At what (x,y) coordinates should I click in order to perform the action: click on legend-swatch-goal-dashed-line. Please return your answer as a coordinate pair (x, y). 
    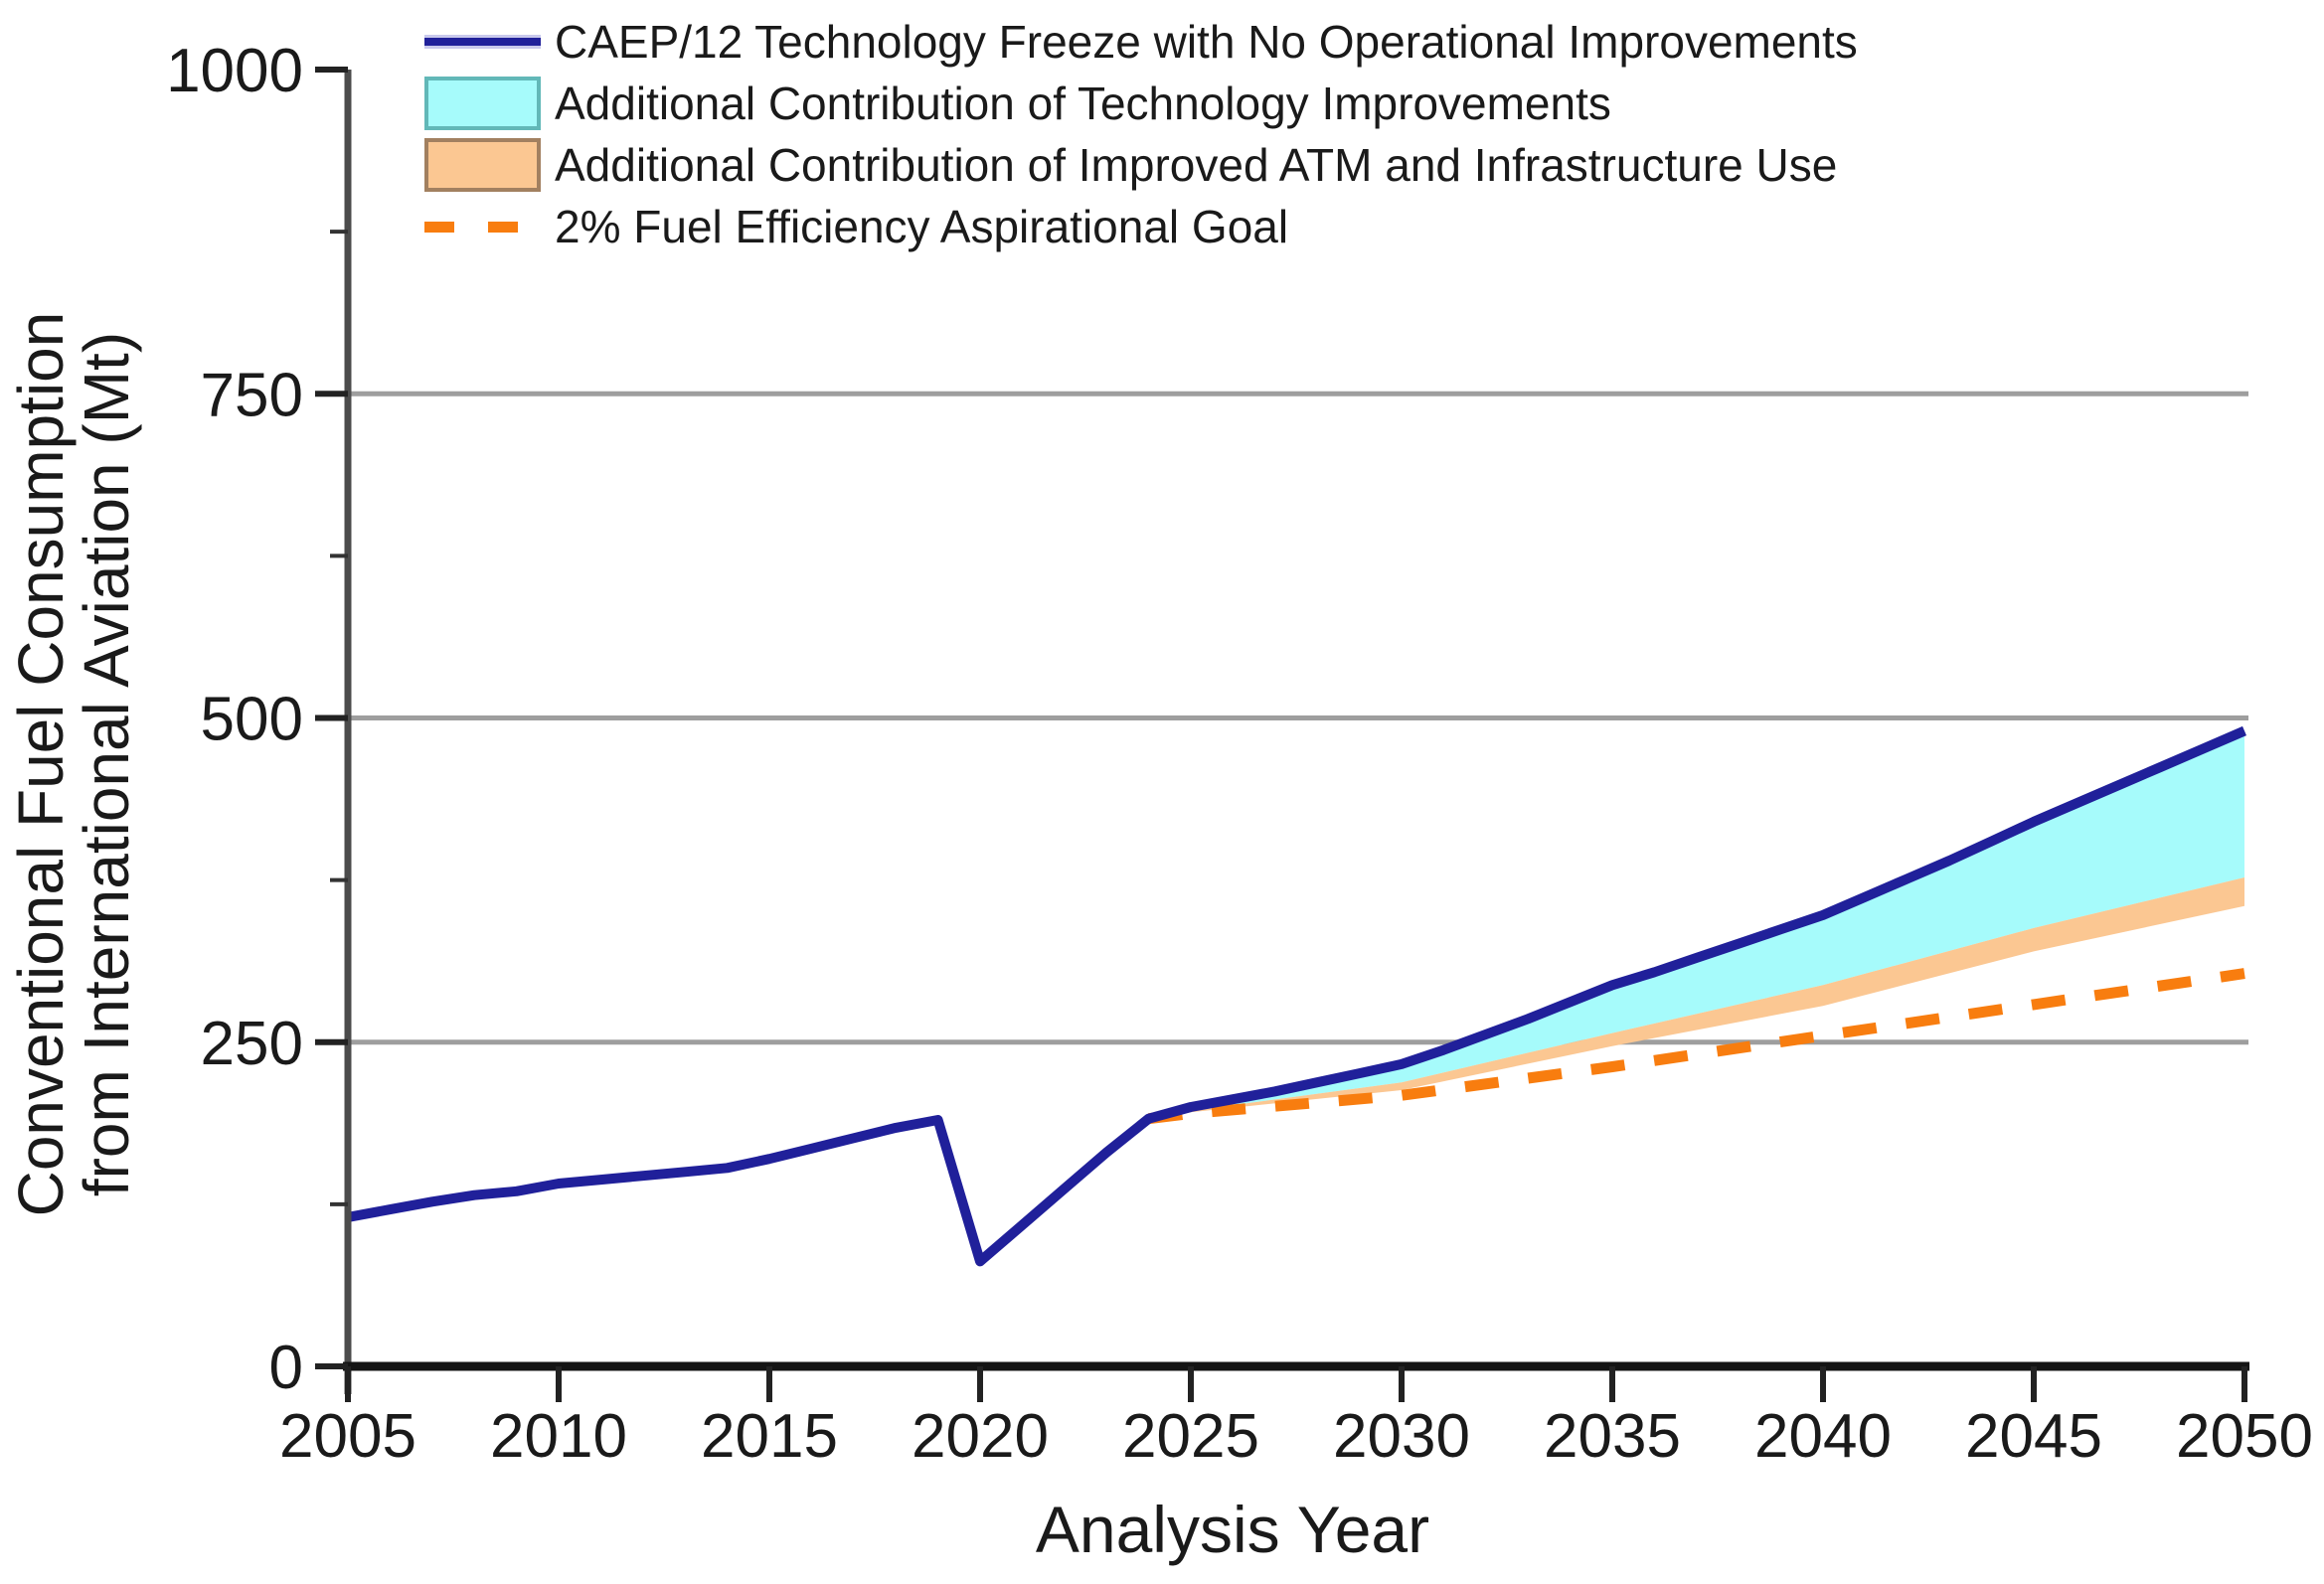
    Looking at the image, I should click on (482, 227).